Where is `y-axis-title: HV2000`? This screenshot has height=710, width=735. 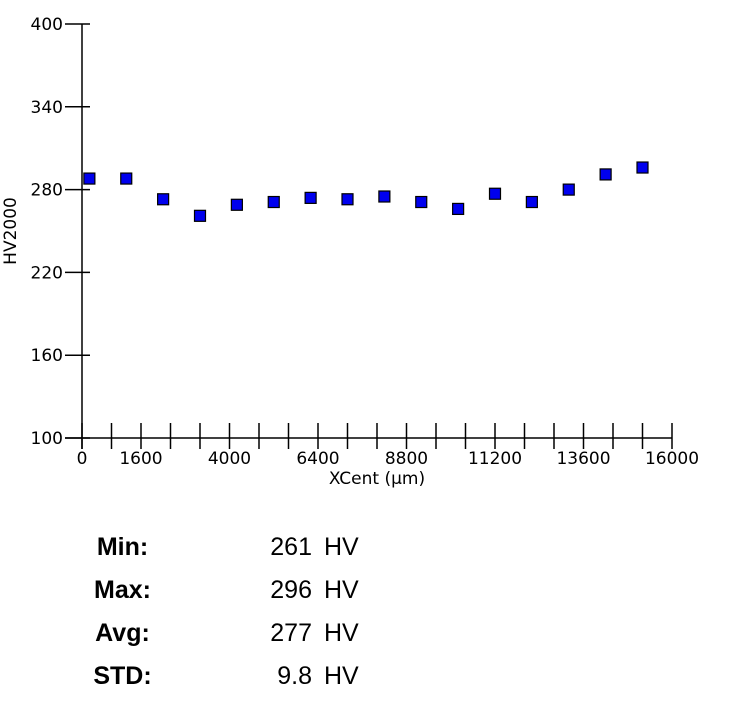 y-axis-title: HV2000 is located at coordinates (11, 231).